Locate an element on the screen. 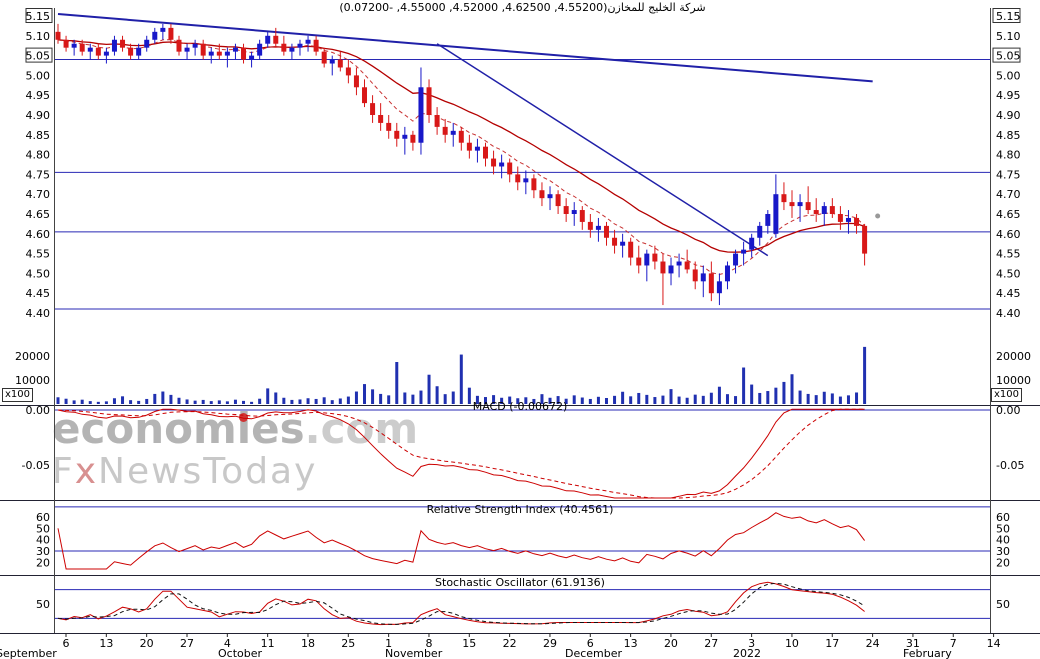 The width and height of the screenshot is (1040, 659). x-axis-month-label: 2022 is located at coordinates (747, 653).